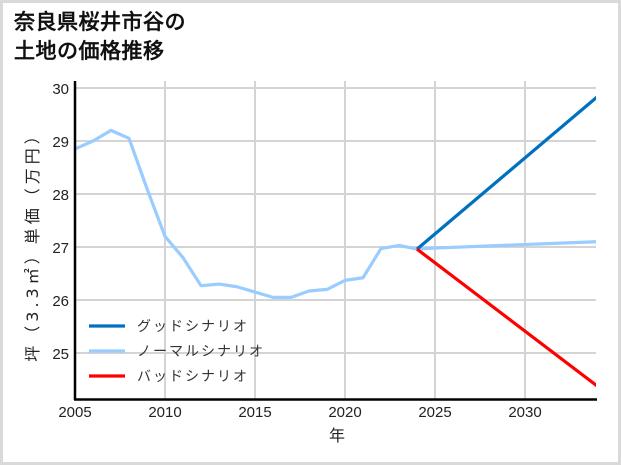 The image size is (621, 465). What do you see at coordinates (60, 248) in the screenshot?
I see `y-tick-label: 27` at bounding box center [60, 248].